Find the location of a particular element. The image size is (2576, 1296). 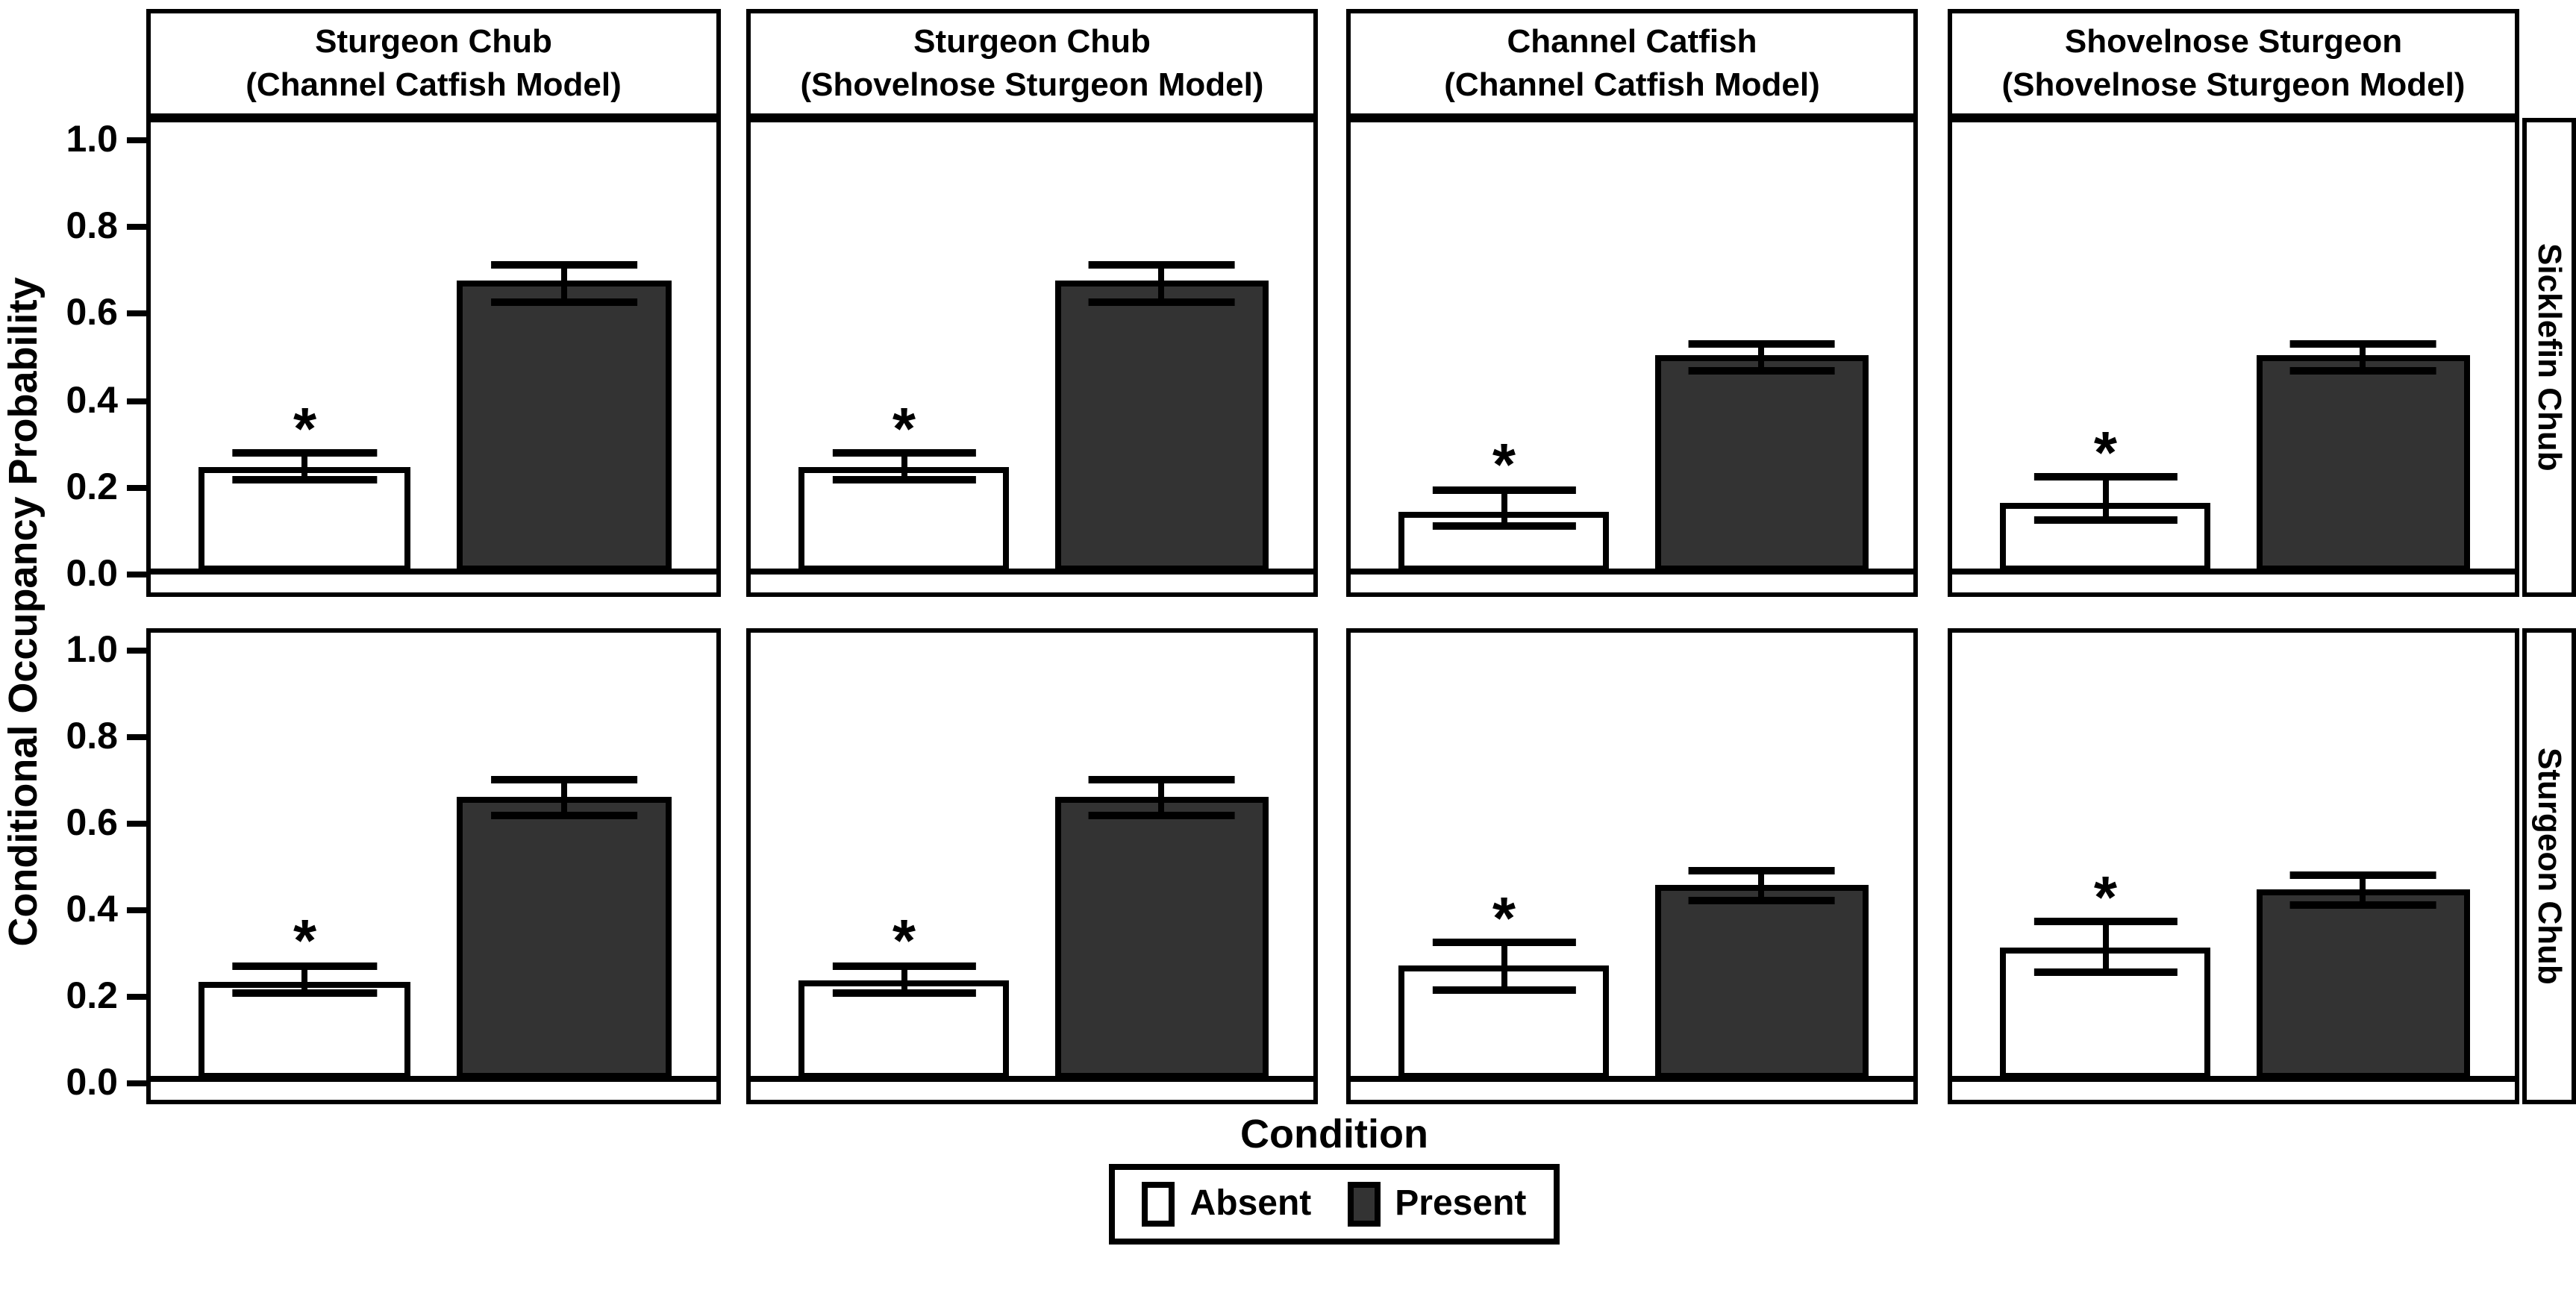

legend: Absent Present is located at coordinates (1334, 1204).